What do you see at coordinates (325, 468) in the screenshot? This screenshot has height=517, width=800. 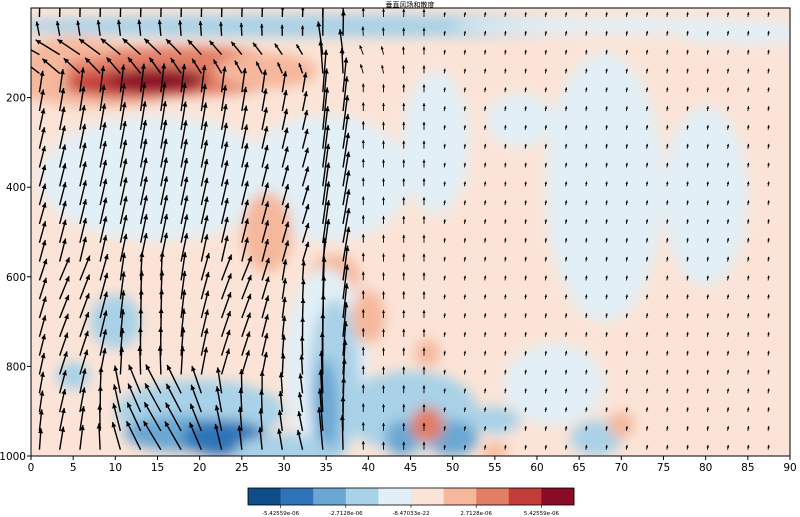 I see `x-tick-label: 35` at bounding box center [325, 468].